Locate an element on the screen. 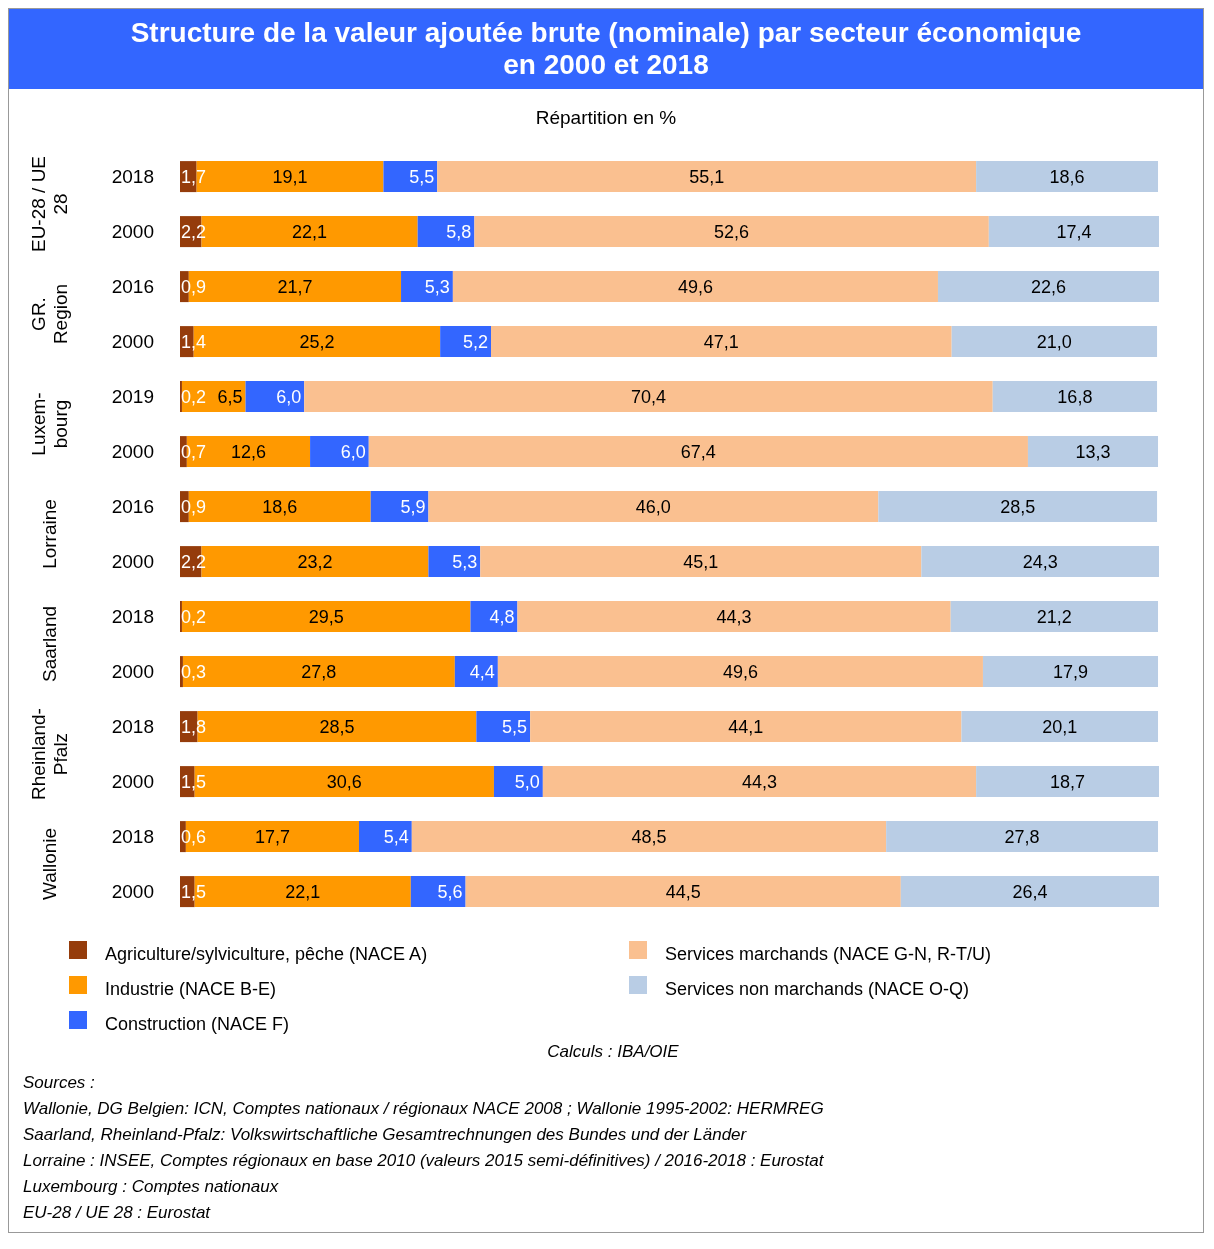 Image resolution: width=1214 pixels, height=1249 pixels. data-label: 48,5 is located at coordinates (649, 836).